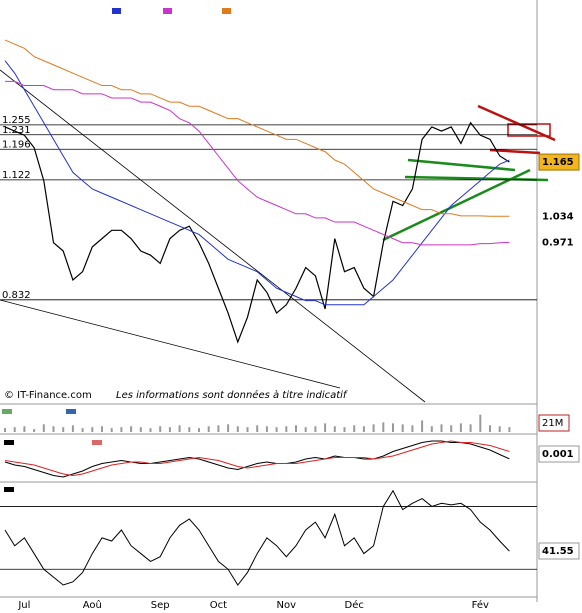 This screenshot has width=582, height=613. What do you see at coordinates (16, 295) in the screenshot?
I see `level-label: 0.832` at bounding box center [16, 295].